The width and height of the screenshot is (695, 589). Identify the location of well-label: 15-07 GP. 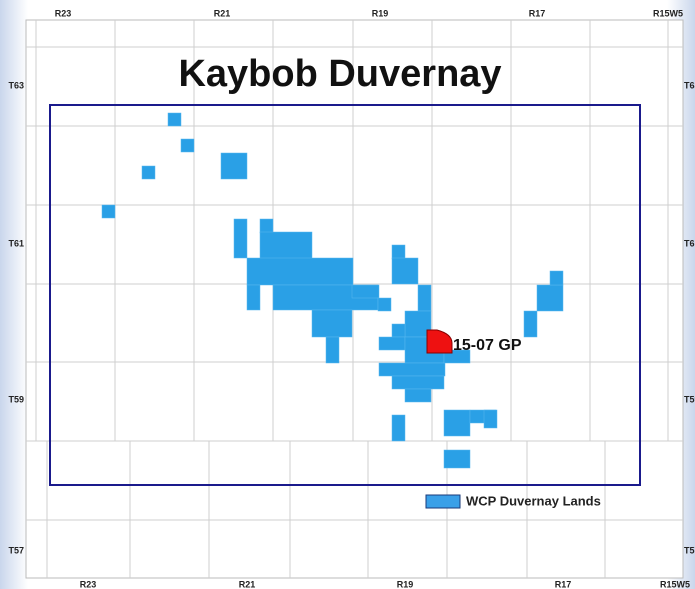
(487, 345).